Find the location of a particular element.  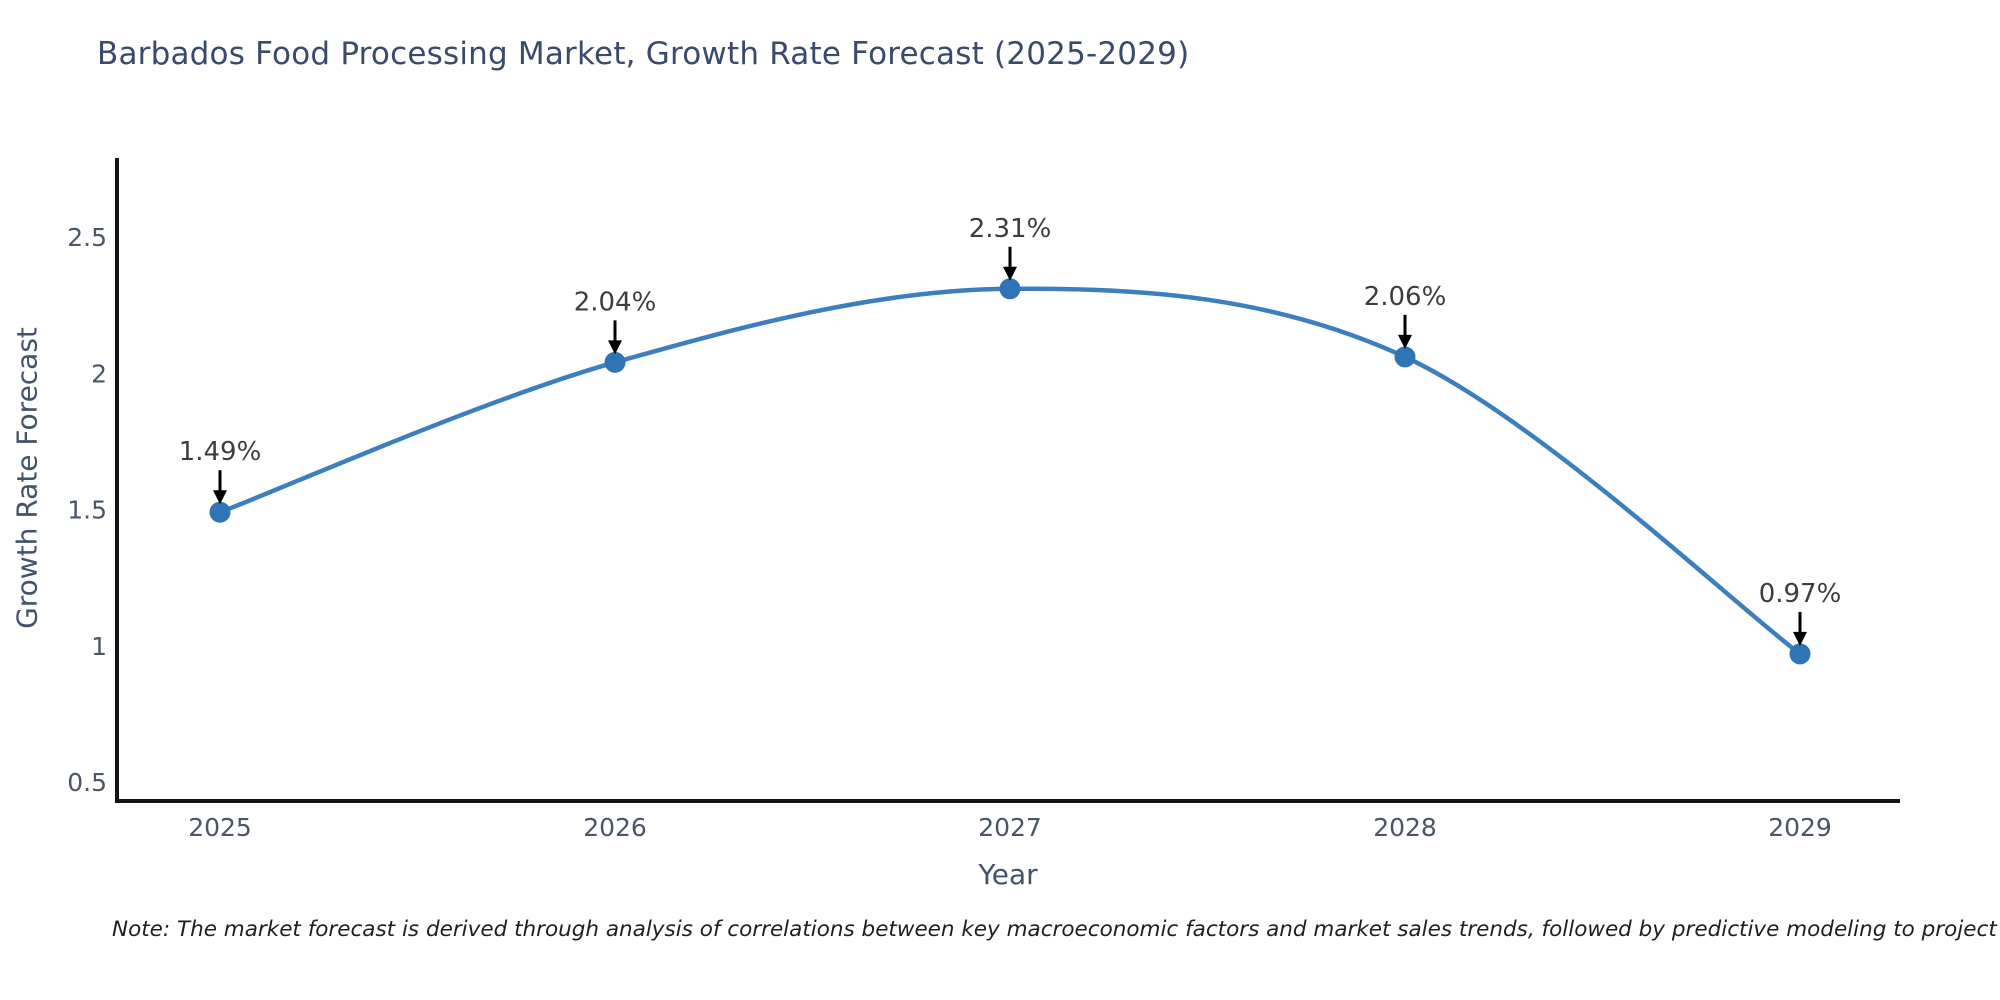

point-annotation: 1.49% is located at coordinates (220, 452).